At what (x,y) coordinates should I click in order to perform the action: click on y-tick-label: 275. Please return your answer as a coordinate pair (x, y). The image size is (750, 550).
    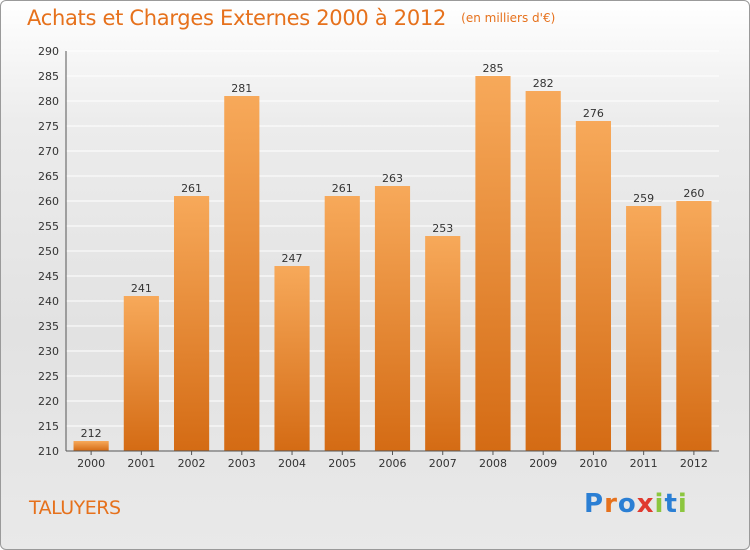
    Looking at the image, I should click on (48, 126).